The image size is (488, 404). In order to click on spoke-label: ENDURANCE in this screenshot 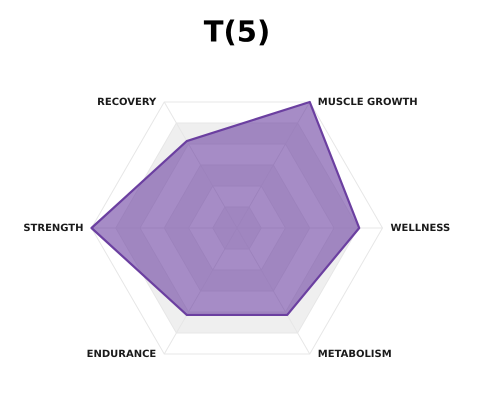, I will do `click(121, 354)`.